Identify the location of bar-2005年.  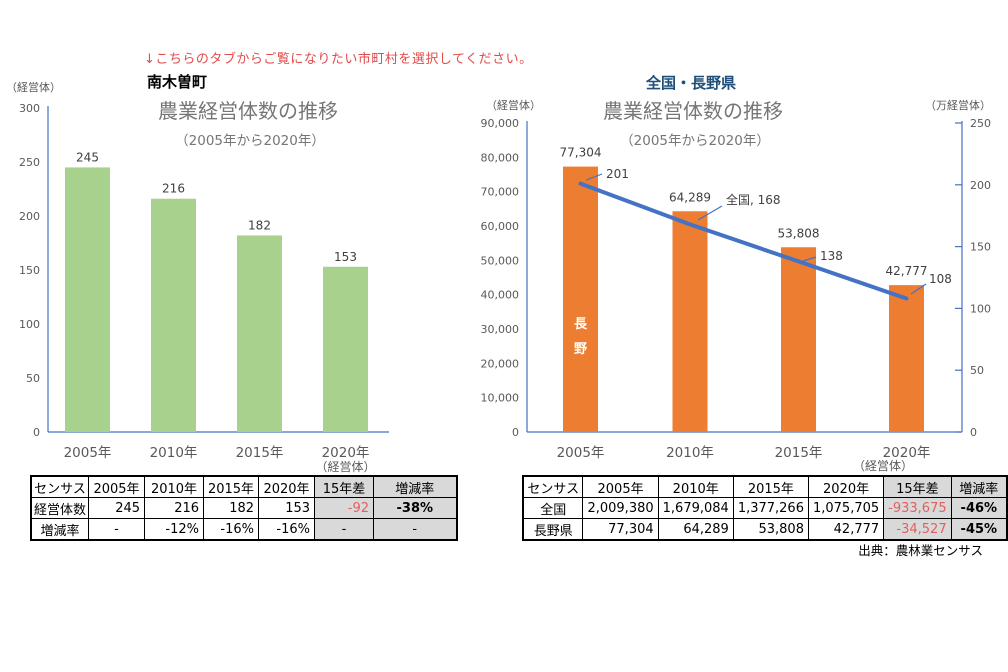
(580, 299).